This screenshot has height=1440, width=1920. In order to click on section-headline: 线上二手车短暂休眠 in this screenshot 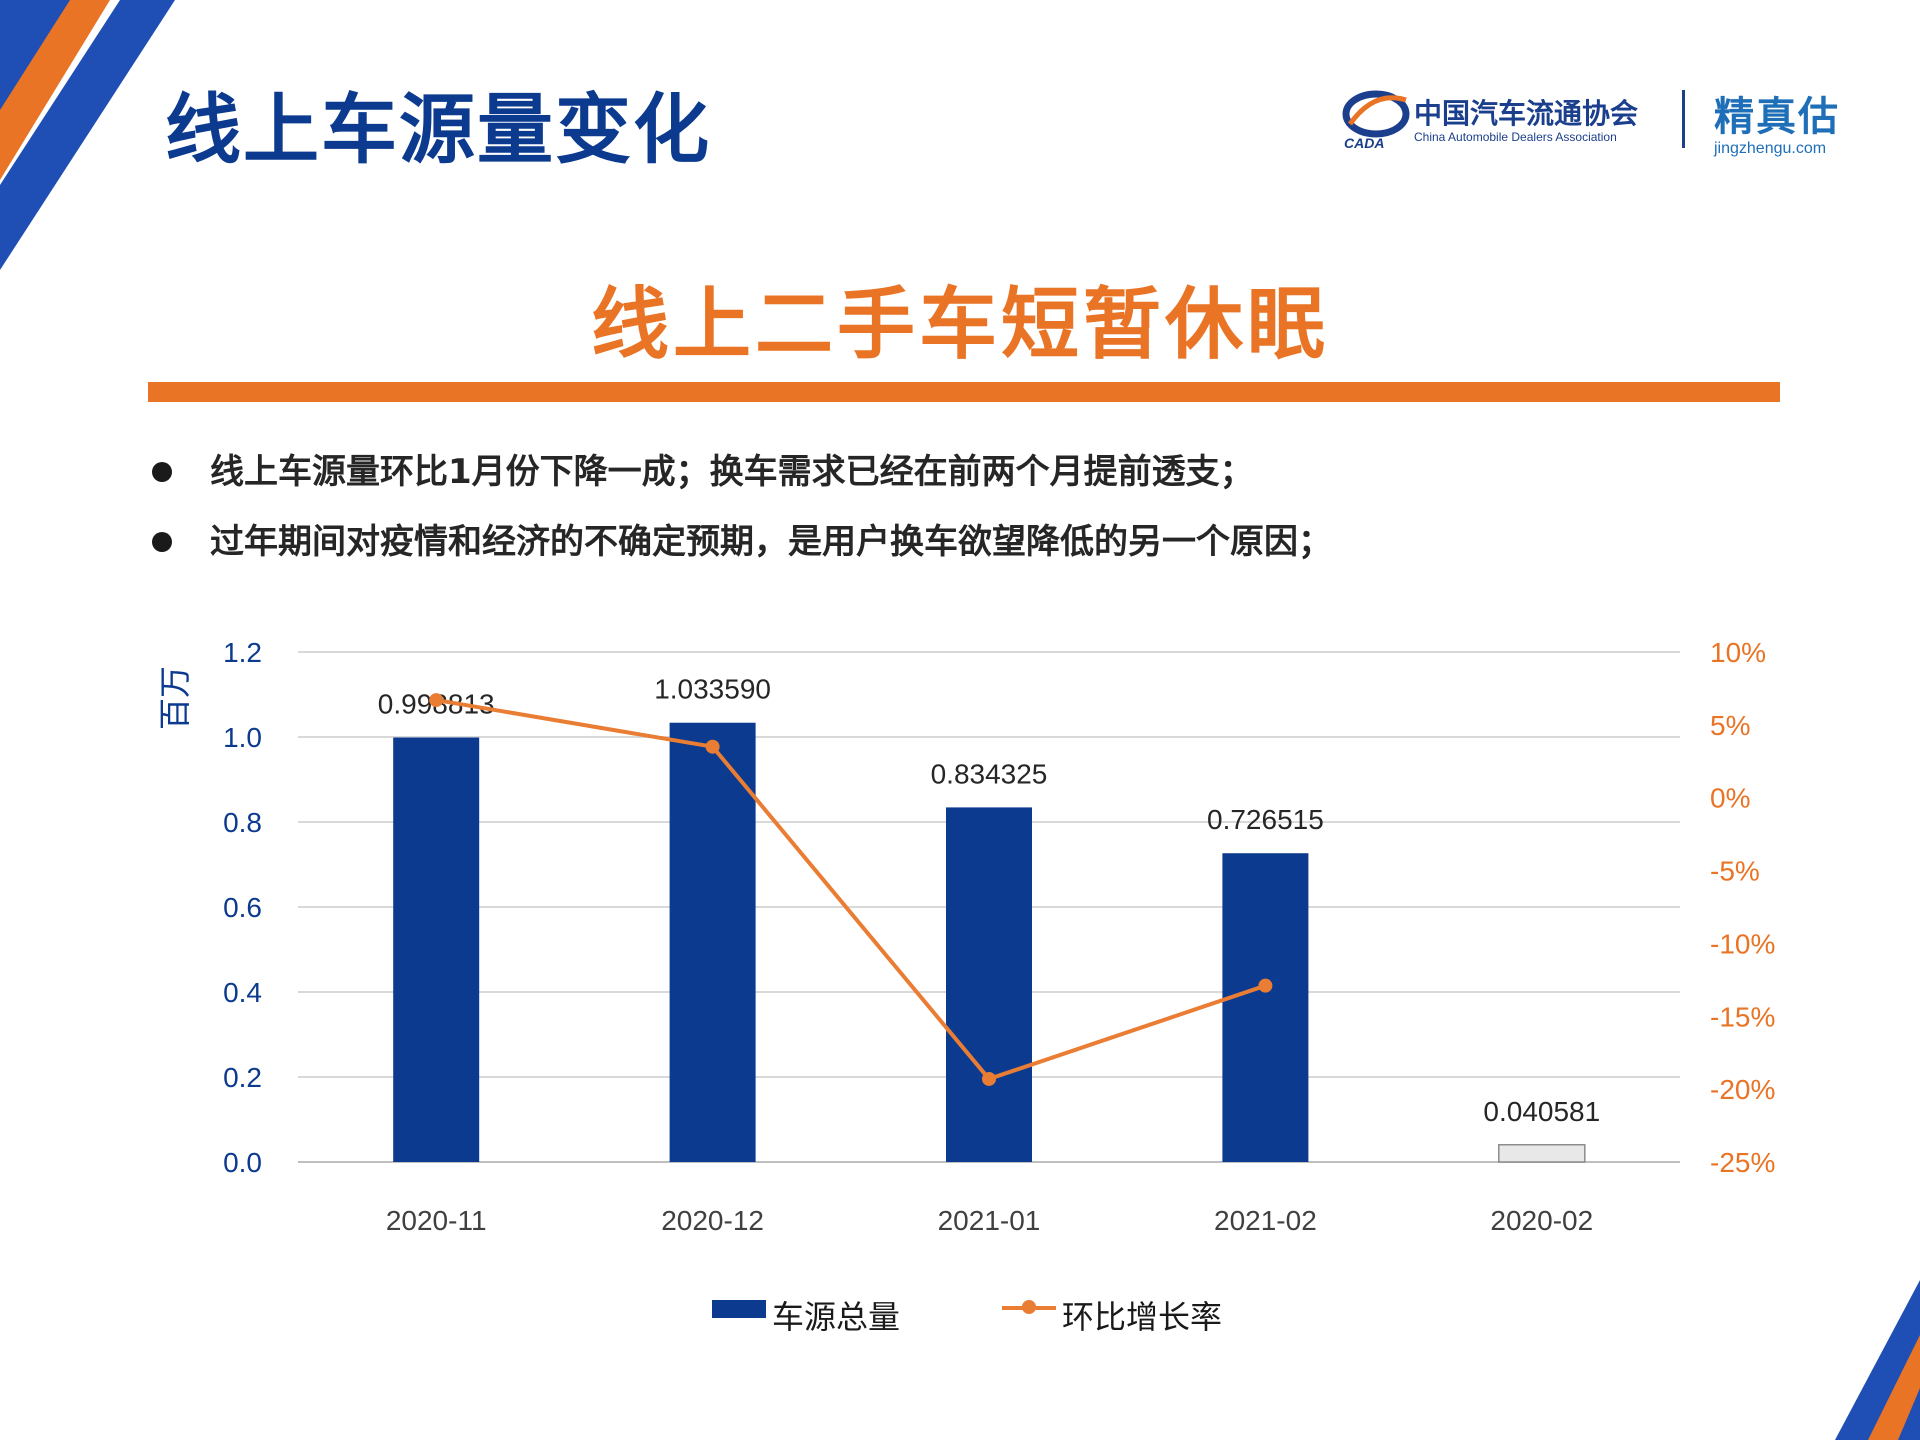, I will do `click(959, 325)`.